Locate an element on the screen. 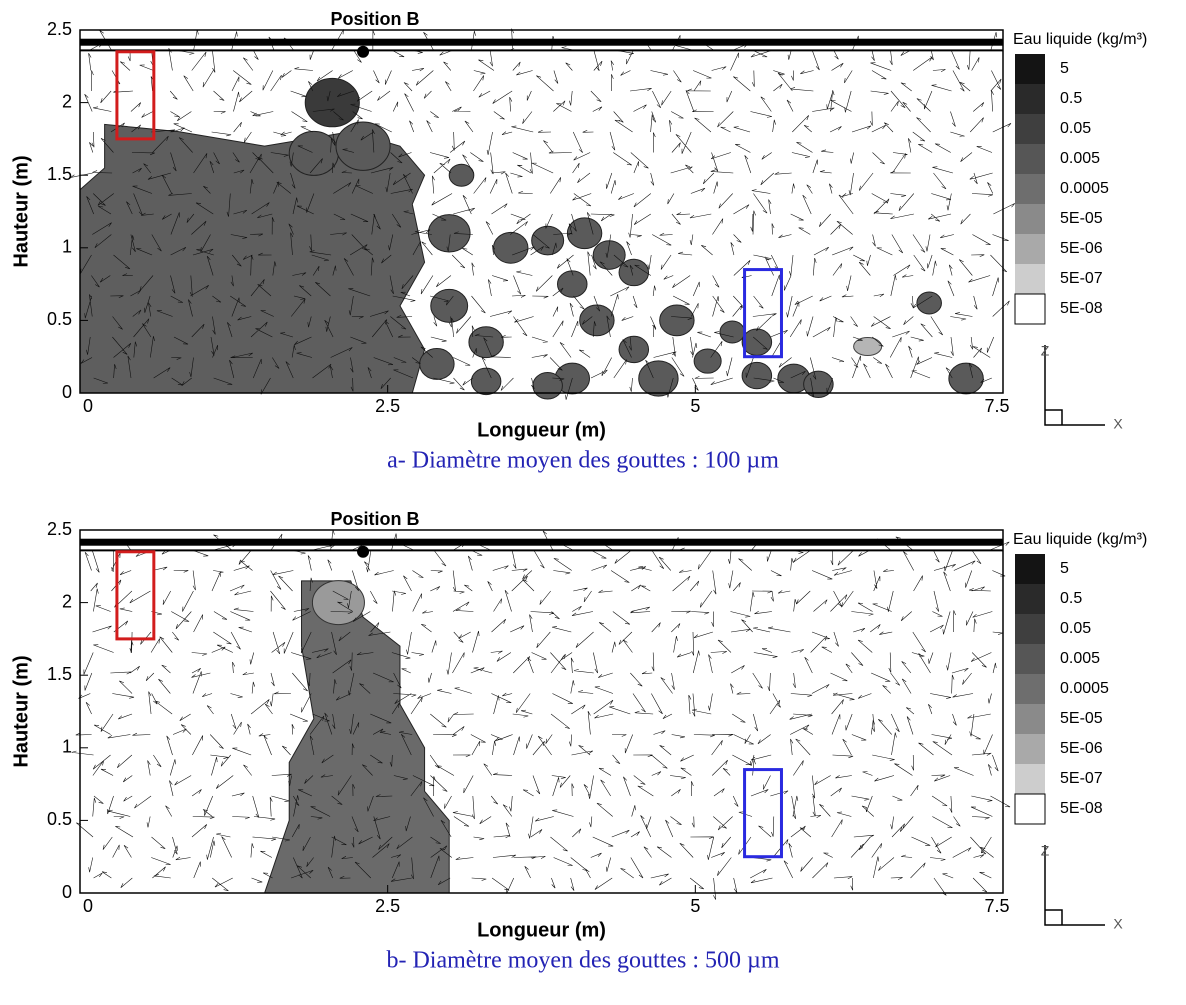 This screenshot has width=1186, height=1005. caption: a- Diamètre moyen des gouttes : 100 µm is located at coordinates (583, 461).